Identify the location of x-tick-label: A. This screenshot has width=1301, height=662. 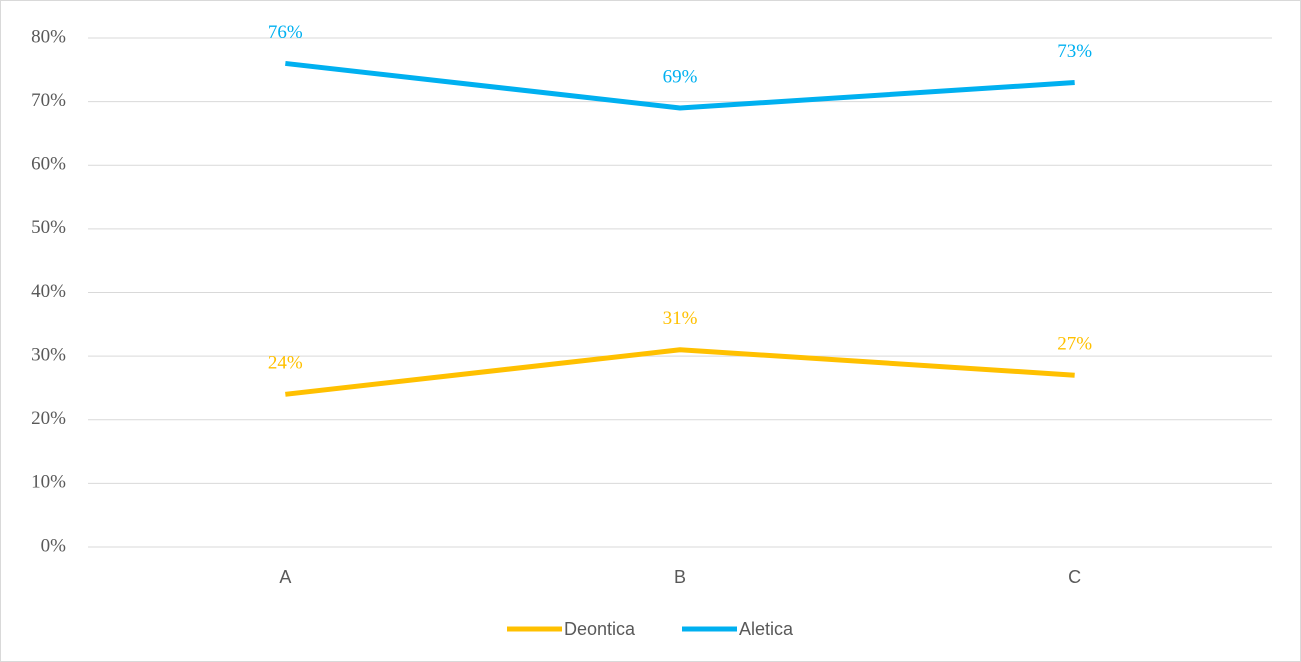
(285, 577).